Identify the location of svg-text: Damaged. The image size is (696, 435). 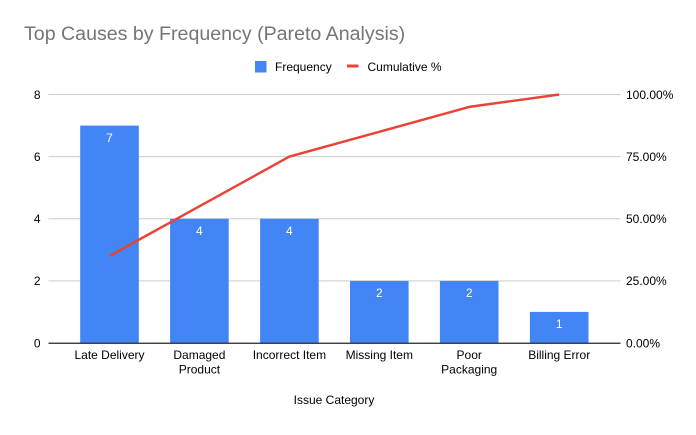
(199, 355).